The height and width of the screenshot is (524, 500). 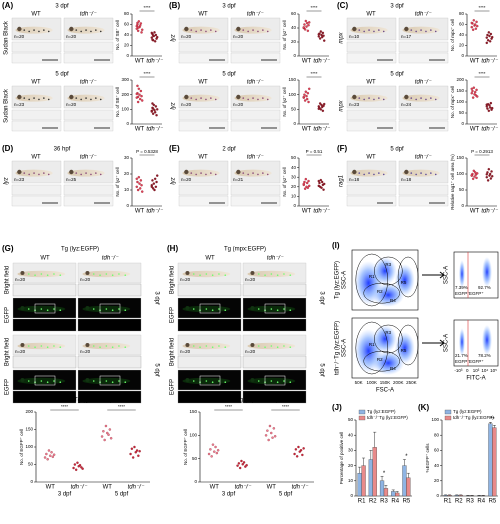 What do you see at coordinates (462, 361) in the screenshot?
I see `gate-label: EGFP⁻` at bounding box center [462, 361].